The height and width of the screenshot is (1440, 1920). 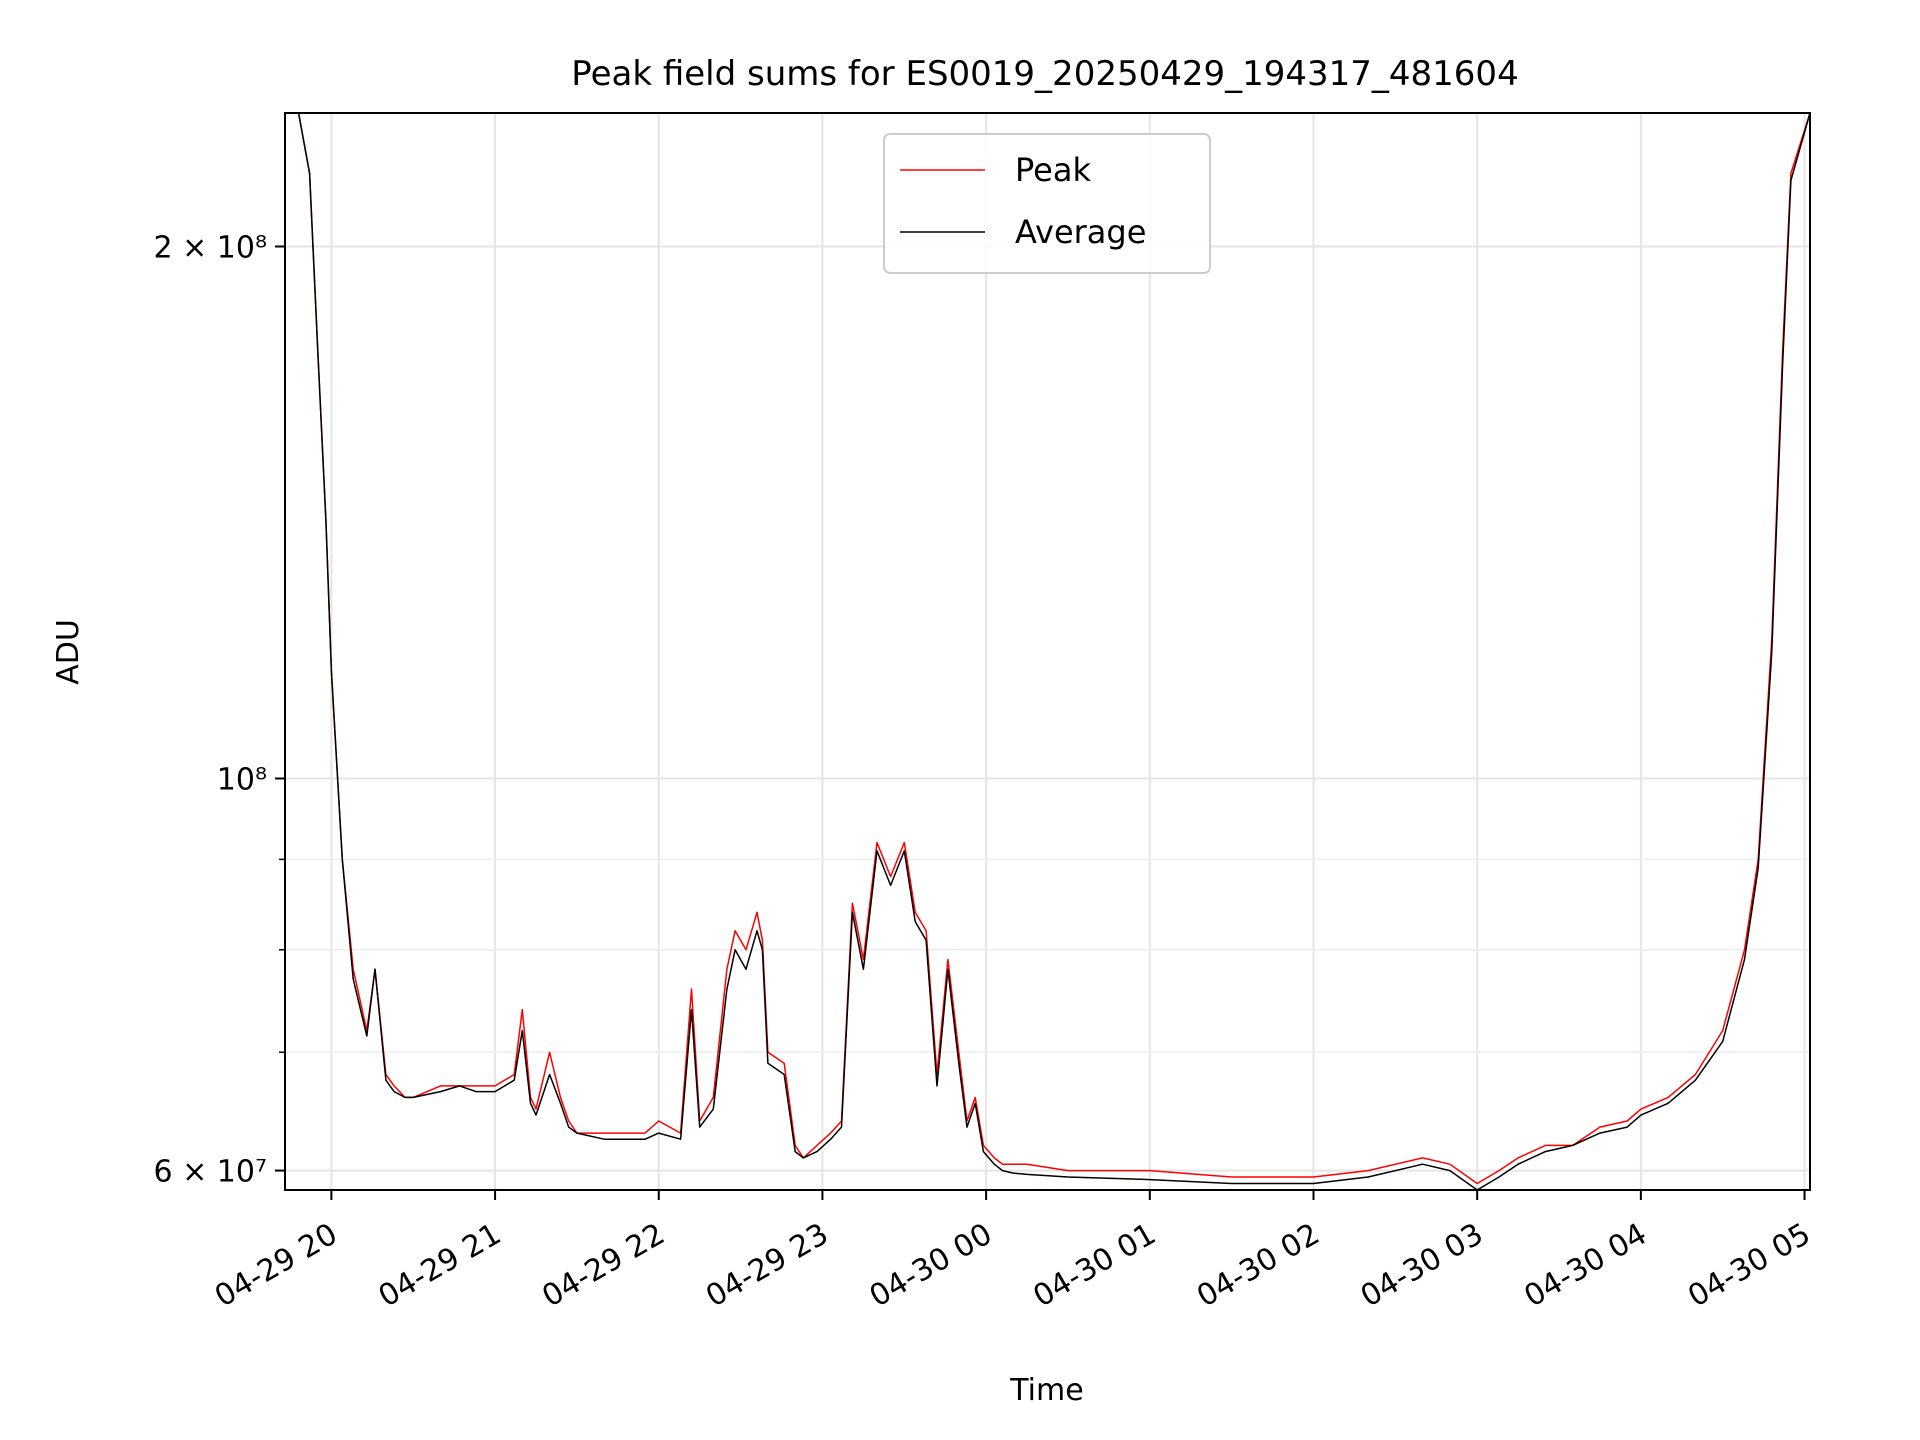 What do you see at coordinates (1053, 170) in the screenshot?
I see `legend-label-peak: Peak` at bounding box center [1053, 170].